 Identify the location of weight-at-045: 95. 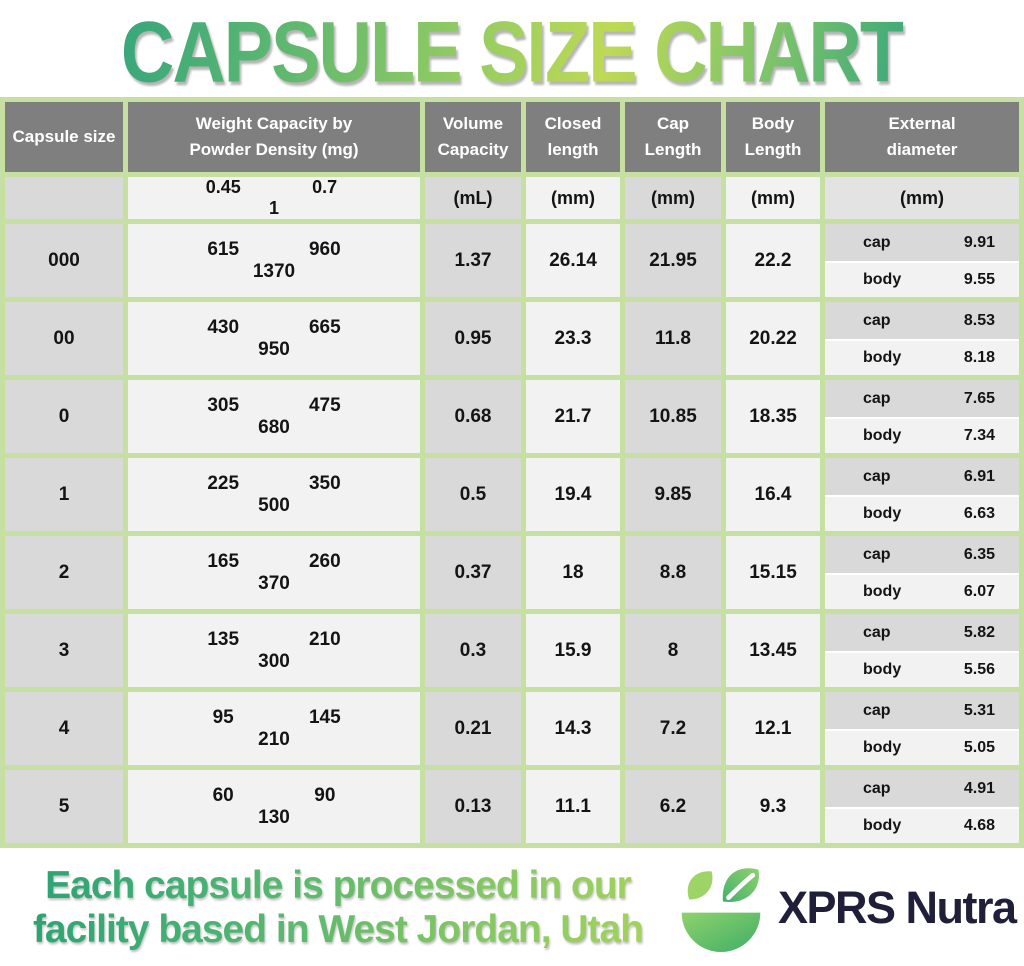
(223, 717).